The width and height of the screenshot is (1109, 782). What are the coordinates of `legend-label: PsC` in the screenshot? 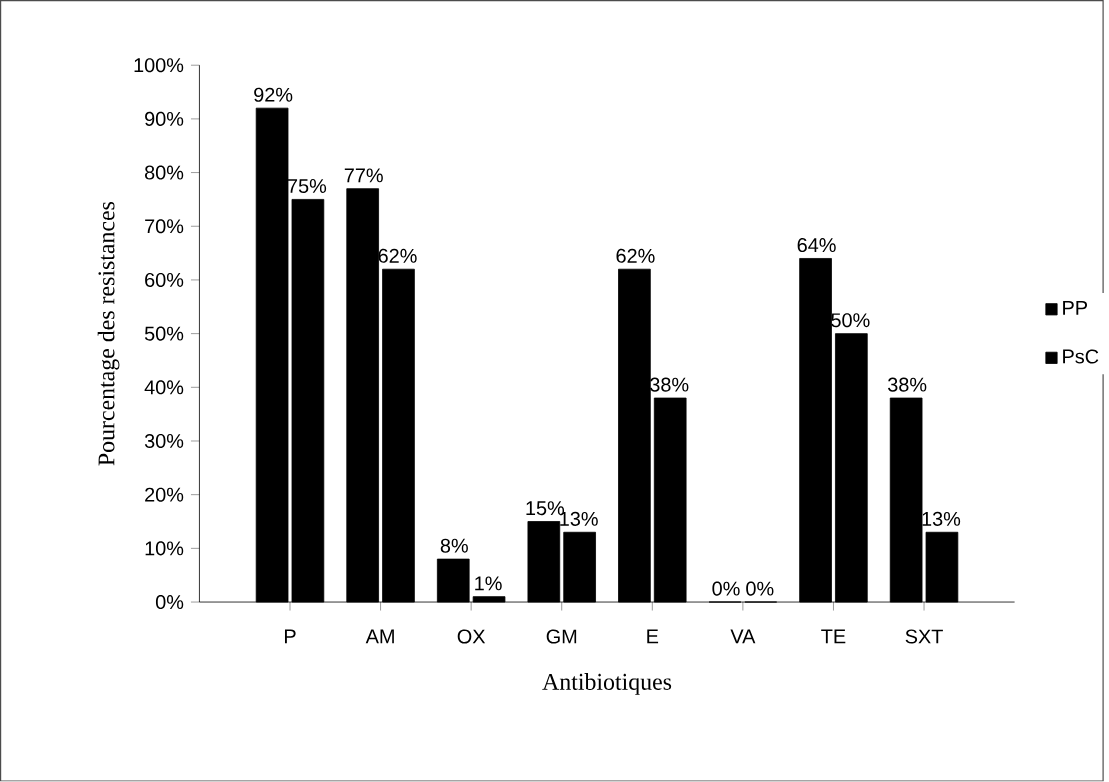 It's located at (1081, 356).